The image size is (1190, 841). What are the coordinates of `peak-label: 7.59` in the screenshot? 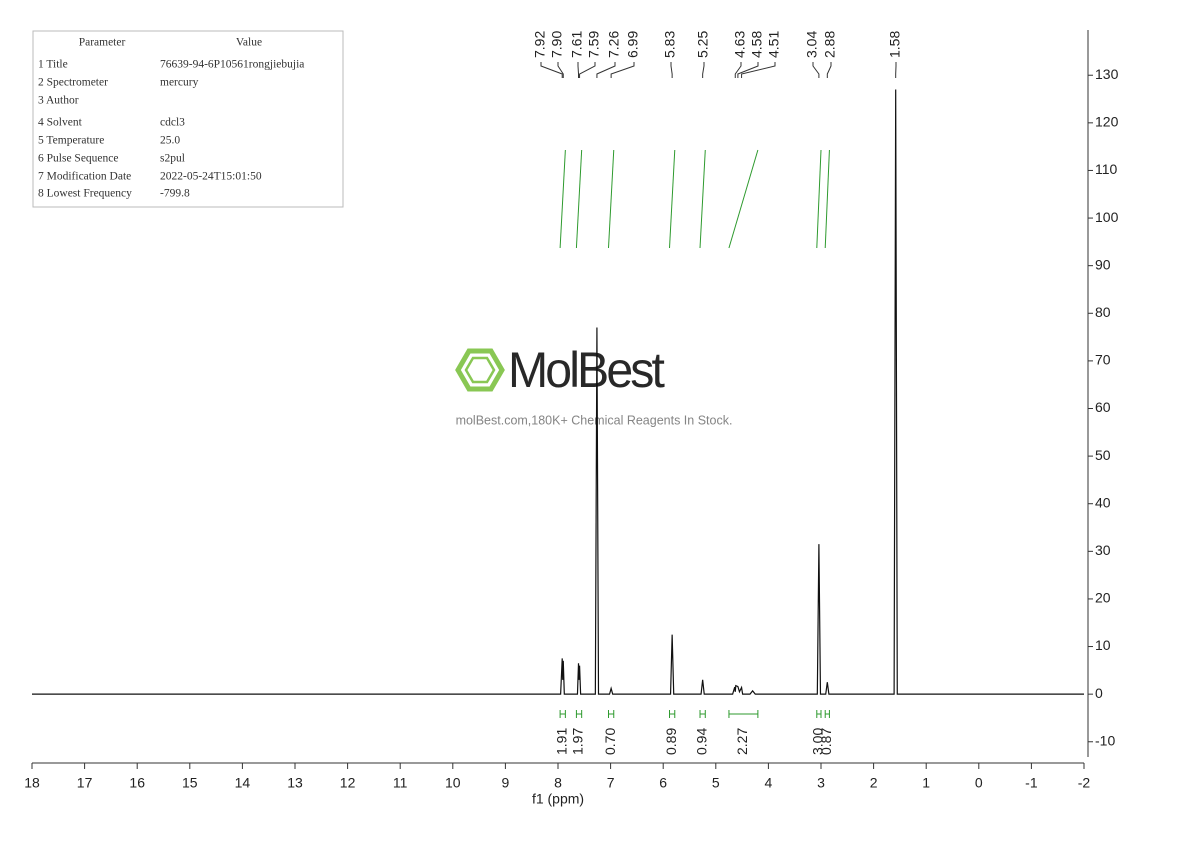 It's located at (594, 44).